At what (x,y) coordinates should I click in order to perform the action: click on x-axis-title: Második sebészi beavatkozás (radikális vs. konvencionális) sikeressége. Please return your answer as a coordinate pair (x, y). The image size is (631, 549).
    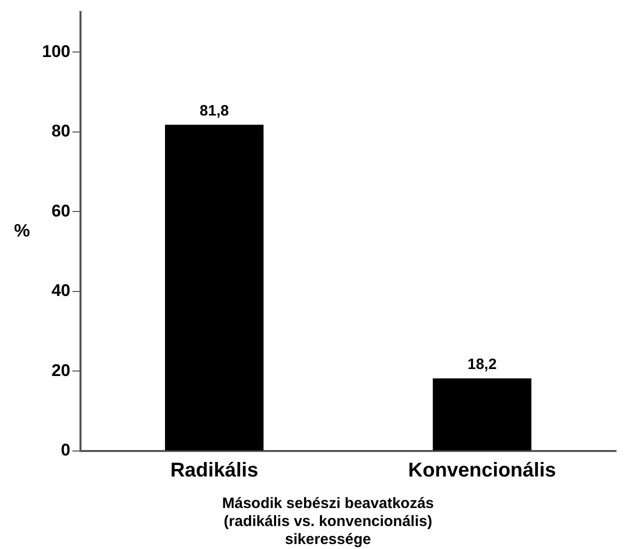
    Looking at the image, I should click on (328, 521).